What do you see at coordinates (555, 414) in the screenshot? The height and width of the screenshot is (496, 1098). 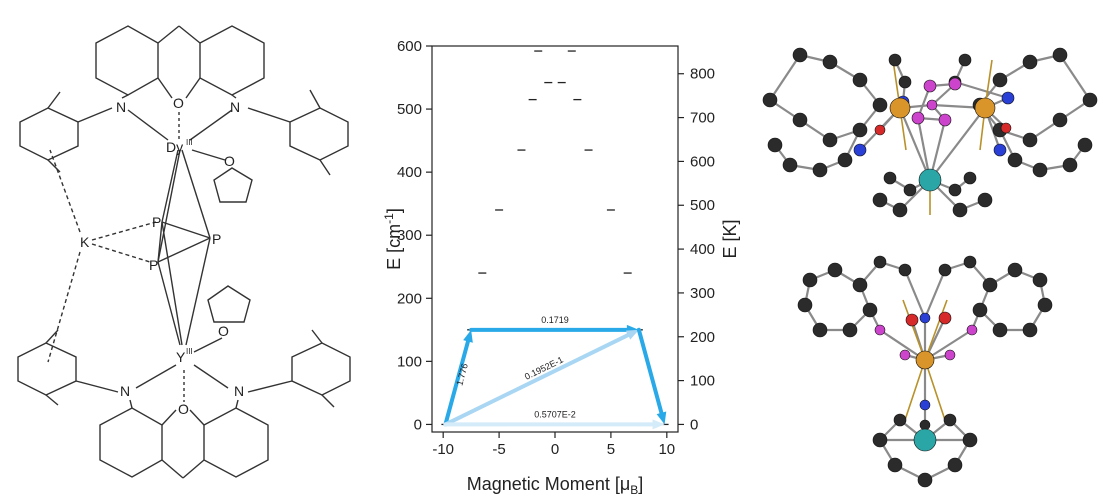 I see `transition-label: 0.5707E-2` at bounding box center [555, 414].